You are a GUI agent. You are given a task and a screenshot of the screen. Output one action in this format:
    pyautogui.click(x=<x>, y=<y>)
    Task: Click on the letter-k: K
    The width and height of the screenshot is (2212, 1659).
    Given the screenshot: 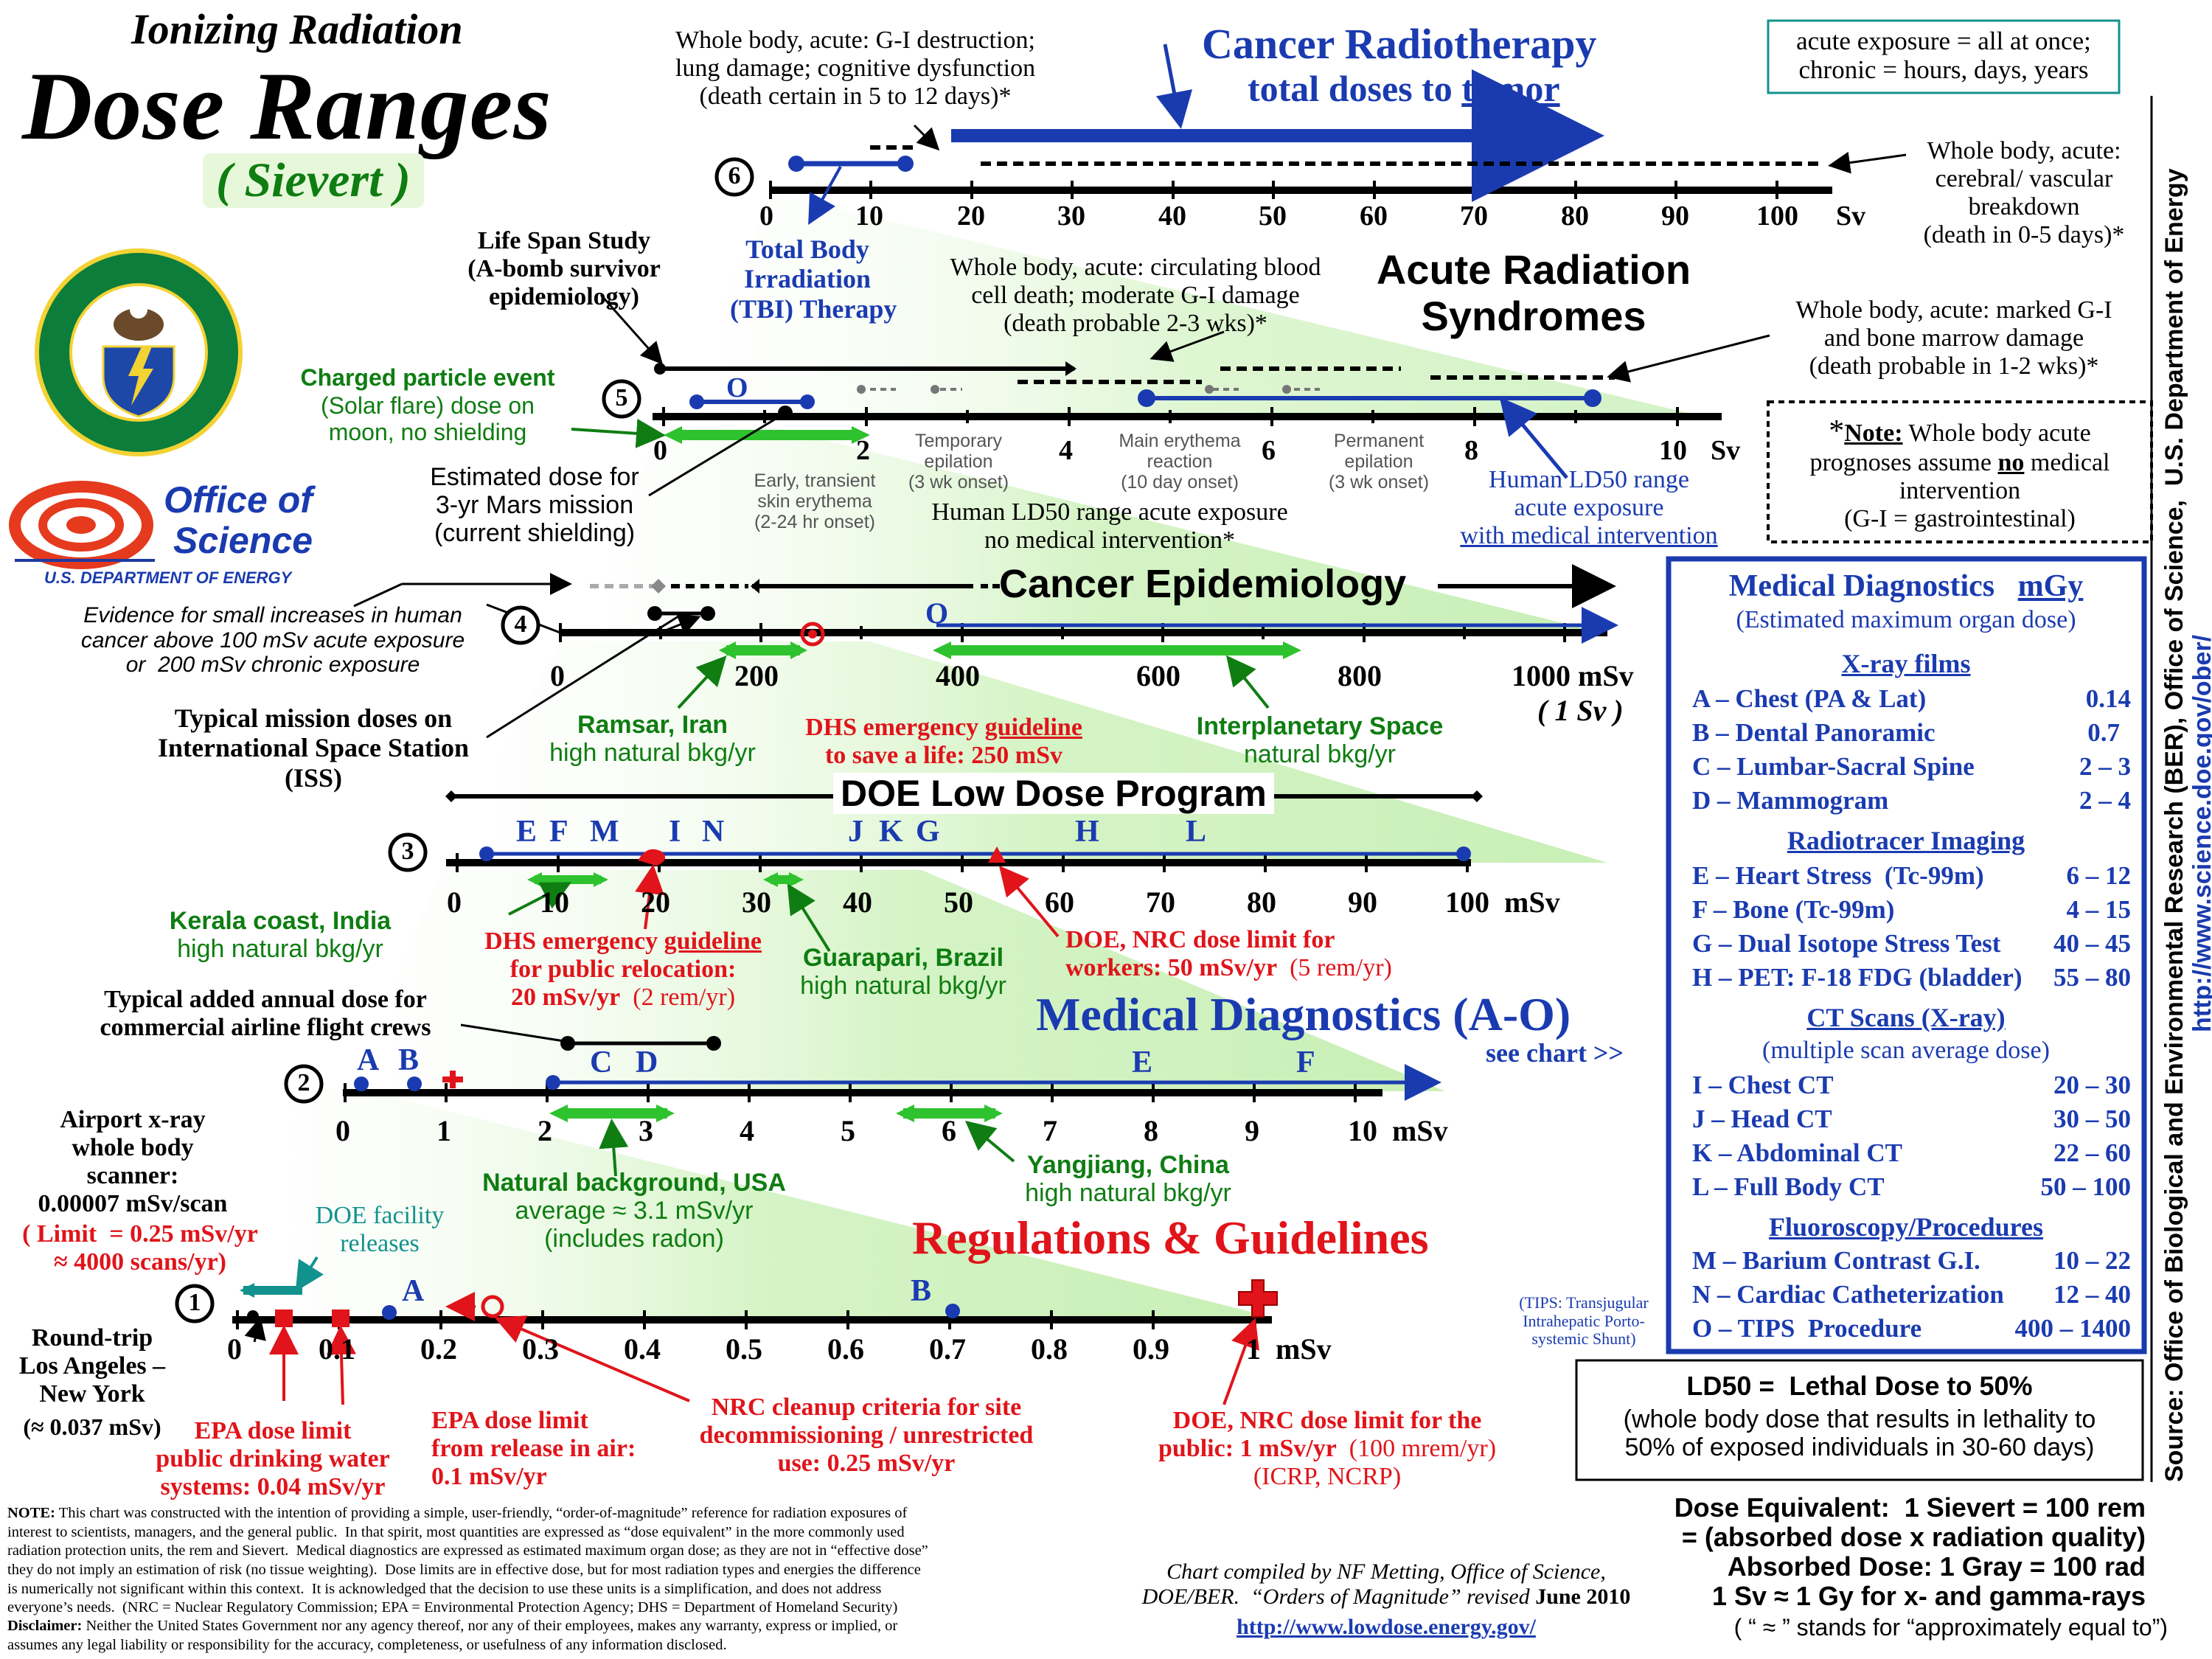 What is the action you would take?
    pyautogui.click(x=891, y=832)
    